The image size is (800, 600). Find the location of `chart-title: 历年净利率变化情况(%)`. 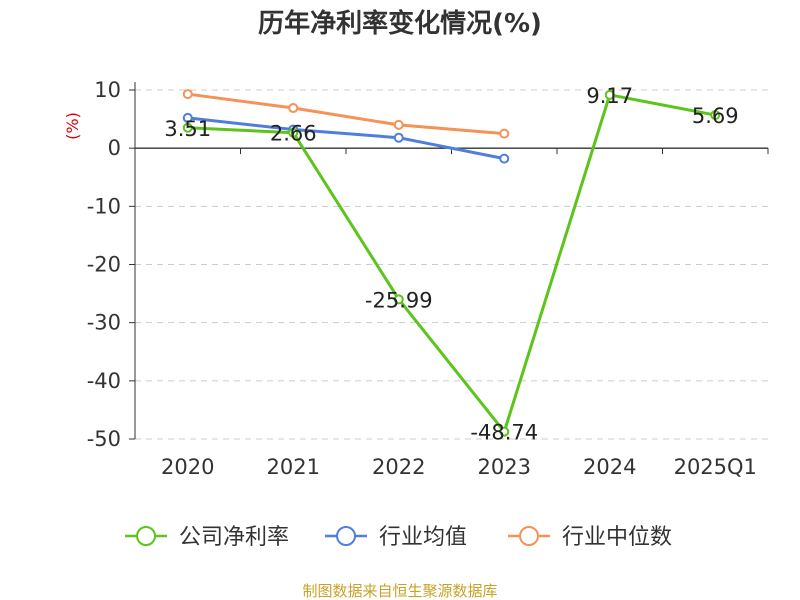

chart-title: 历年净利率变化情况(%) is located at coordinates (400, 23).